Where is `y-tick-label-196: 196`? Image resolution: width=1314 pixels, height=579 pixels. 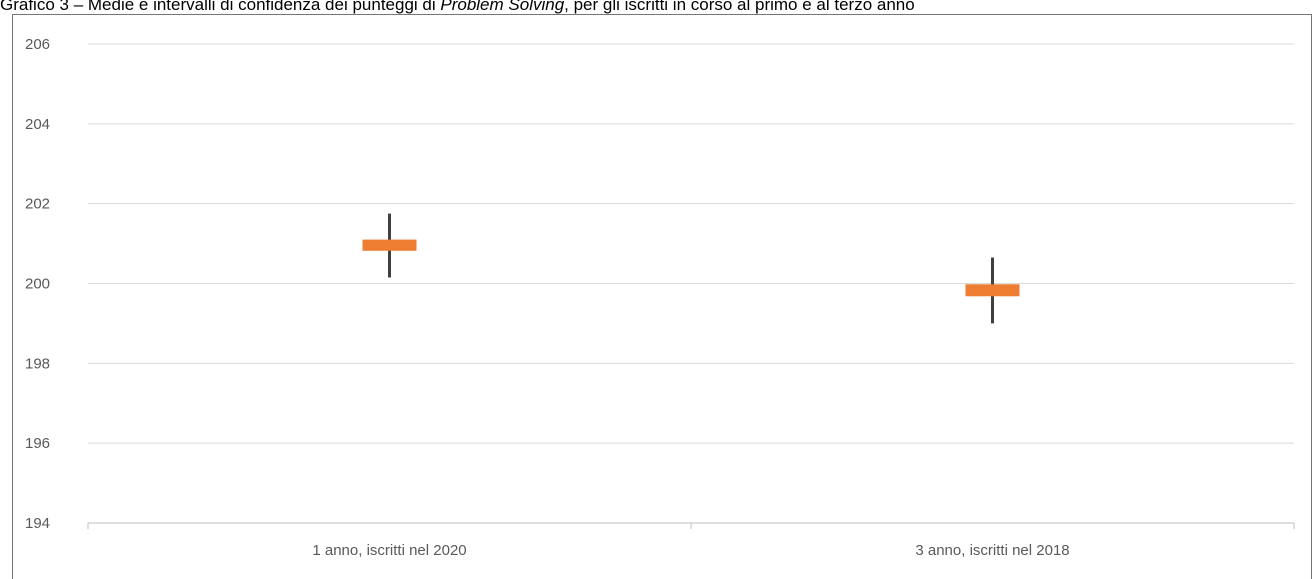
y-tick-label-196: 196 is located at coordinates (37, 443).